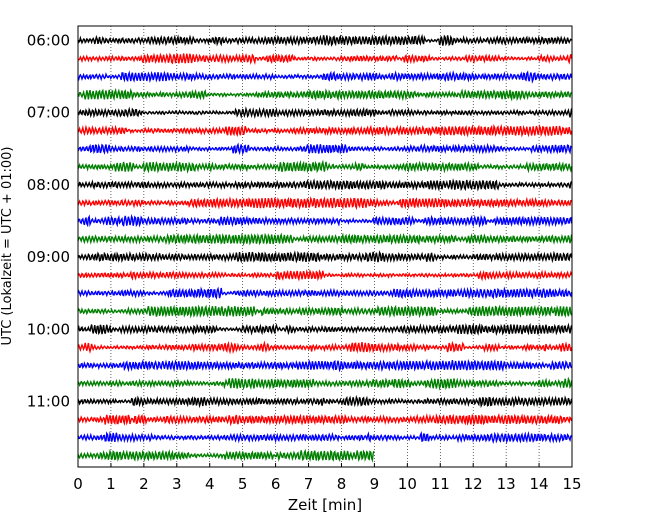 This screenshot has height=520, width=650. What do you see at coordinates (48, 41) in the screenshot?
I see `y-tick-label: 06:00` at bounding box center [48, 41].